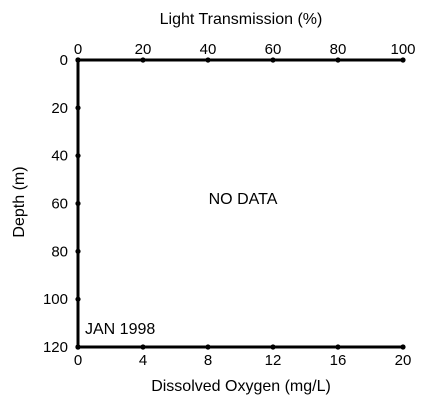  Describe the element at coordinates (338, 360) in the screenshot. I see `bottom-tick-label: 16` at that location.